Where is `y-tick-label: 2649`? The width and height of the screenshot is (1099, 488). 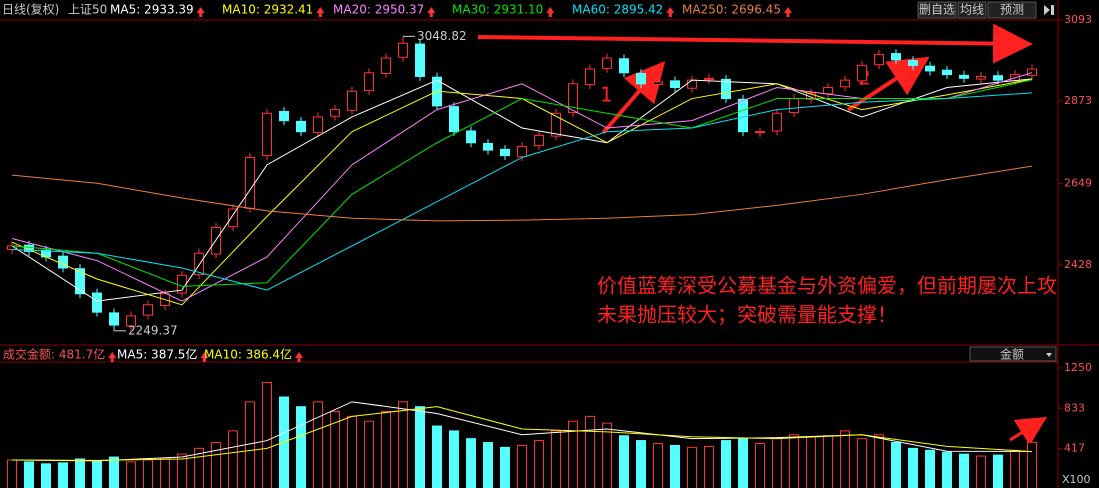
y-tick-label: 2649 is located at coordinates (1078, 183).